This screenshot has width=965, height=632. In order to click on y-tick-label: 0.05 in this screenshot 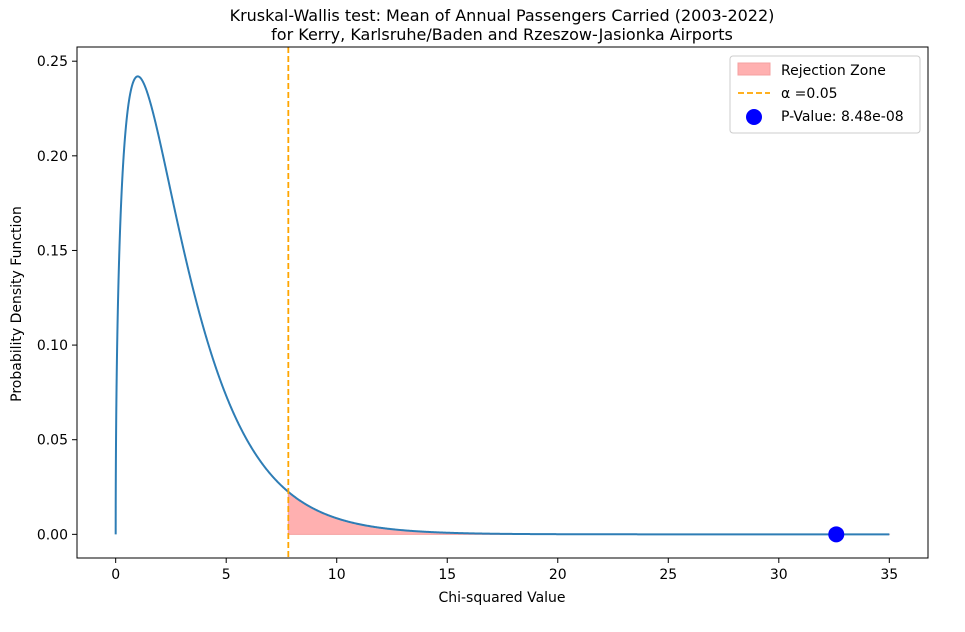, I will do `click(52, 441)`.